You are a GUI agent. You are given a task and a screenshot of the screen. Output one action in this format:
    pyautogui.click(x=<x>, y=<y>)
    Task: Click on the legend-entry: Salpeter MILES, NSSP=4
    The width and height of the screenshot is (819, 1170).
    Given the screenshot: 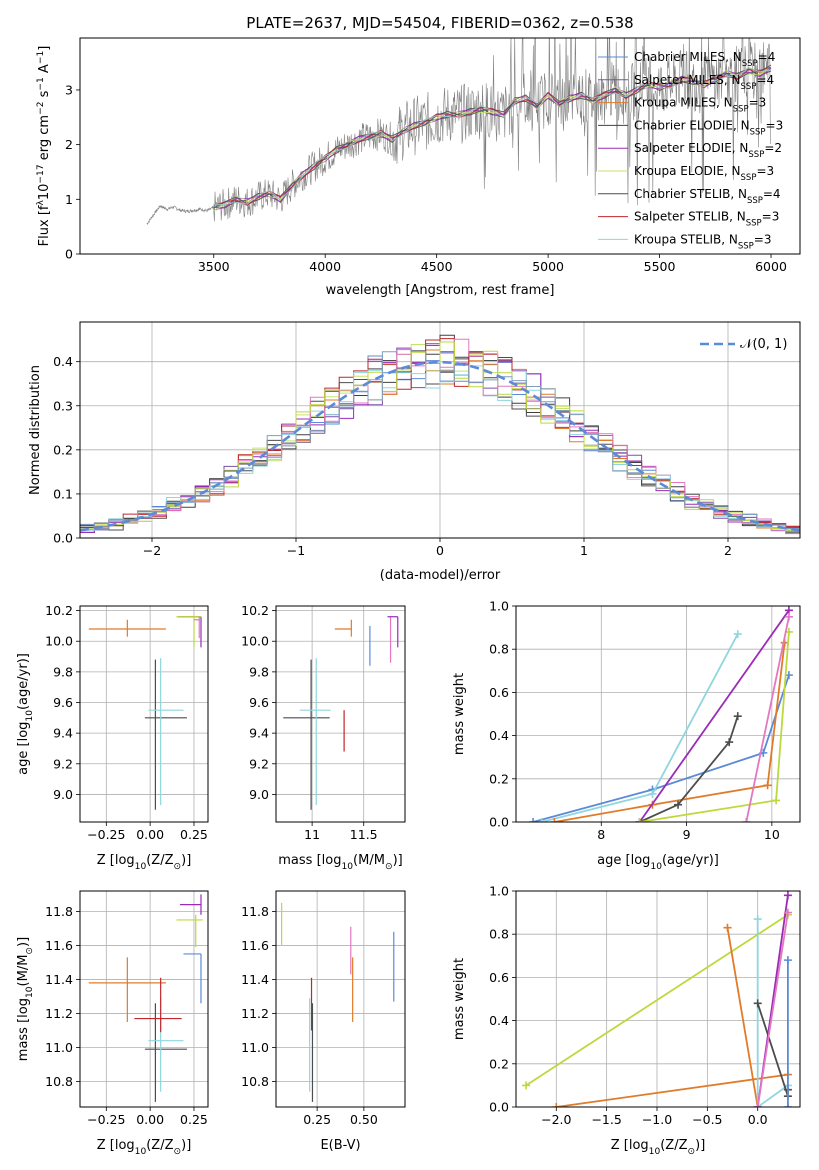 What is the action you would take?
    pyautogui.click(x=704, y=82)
    